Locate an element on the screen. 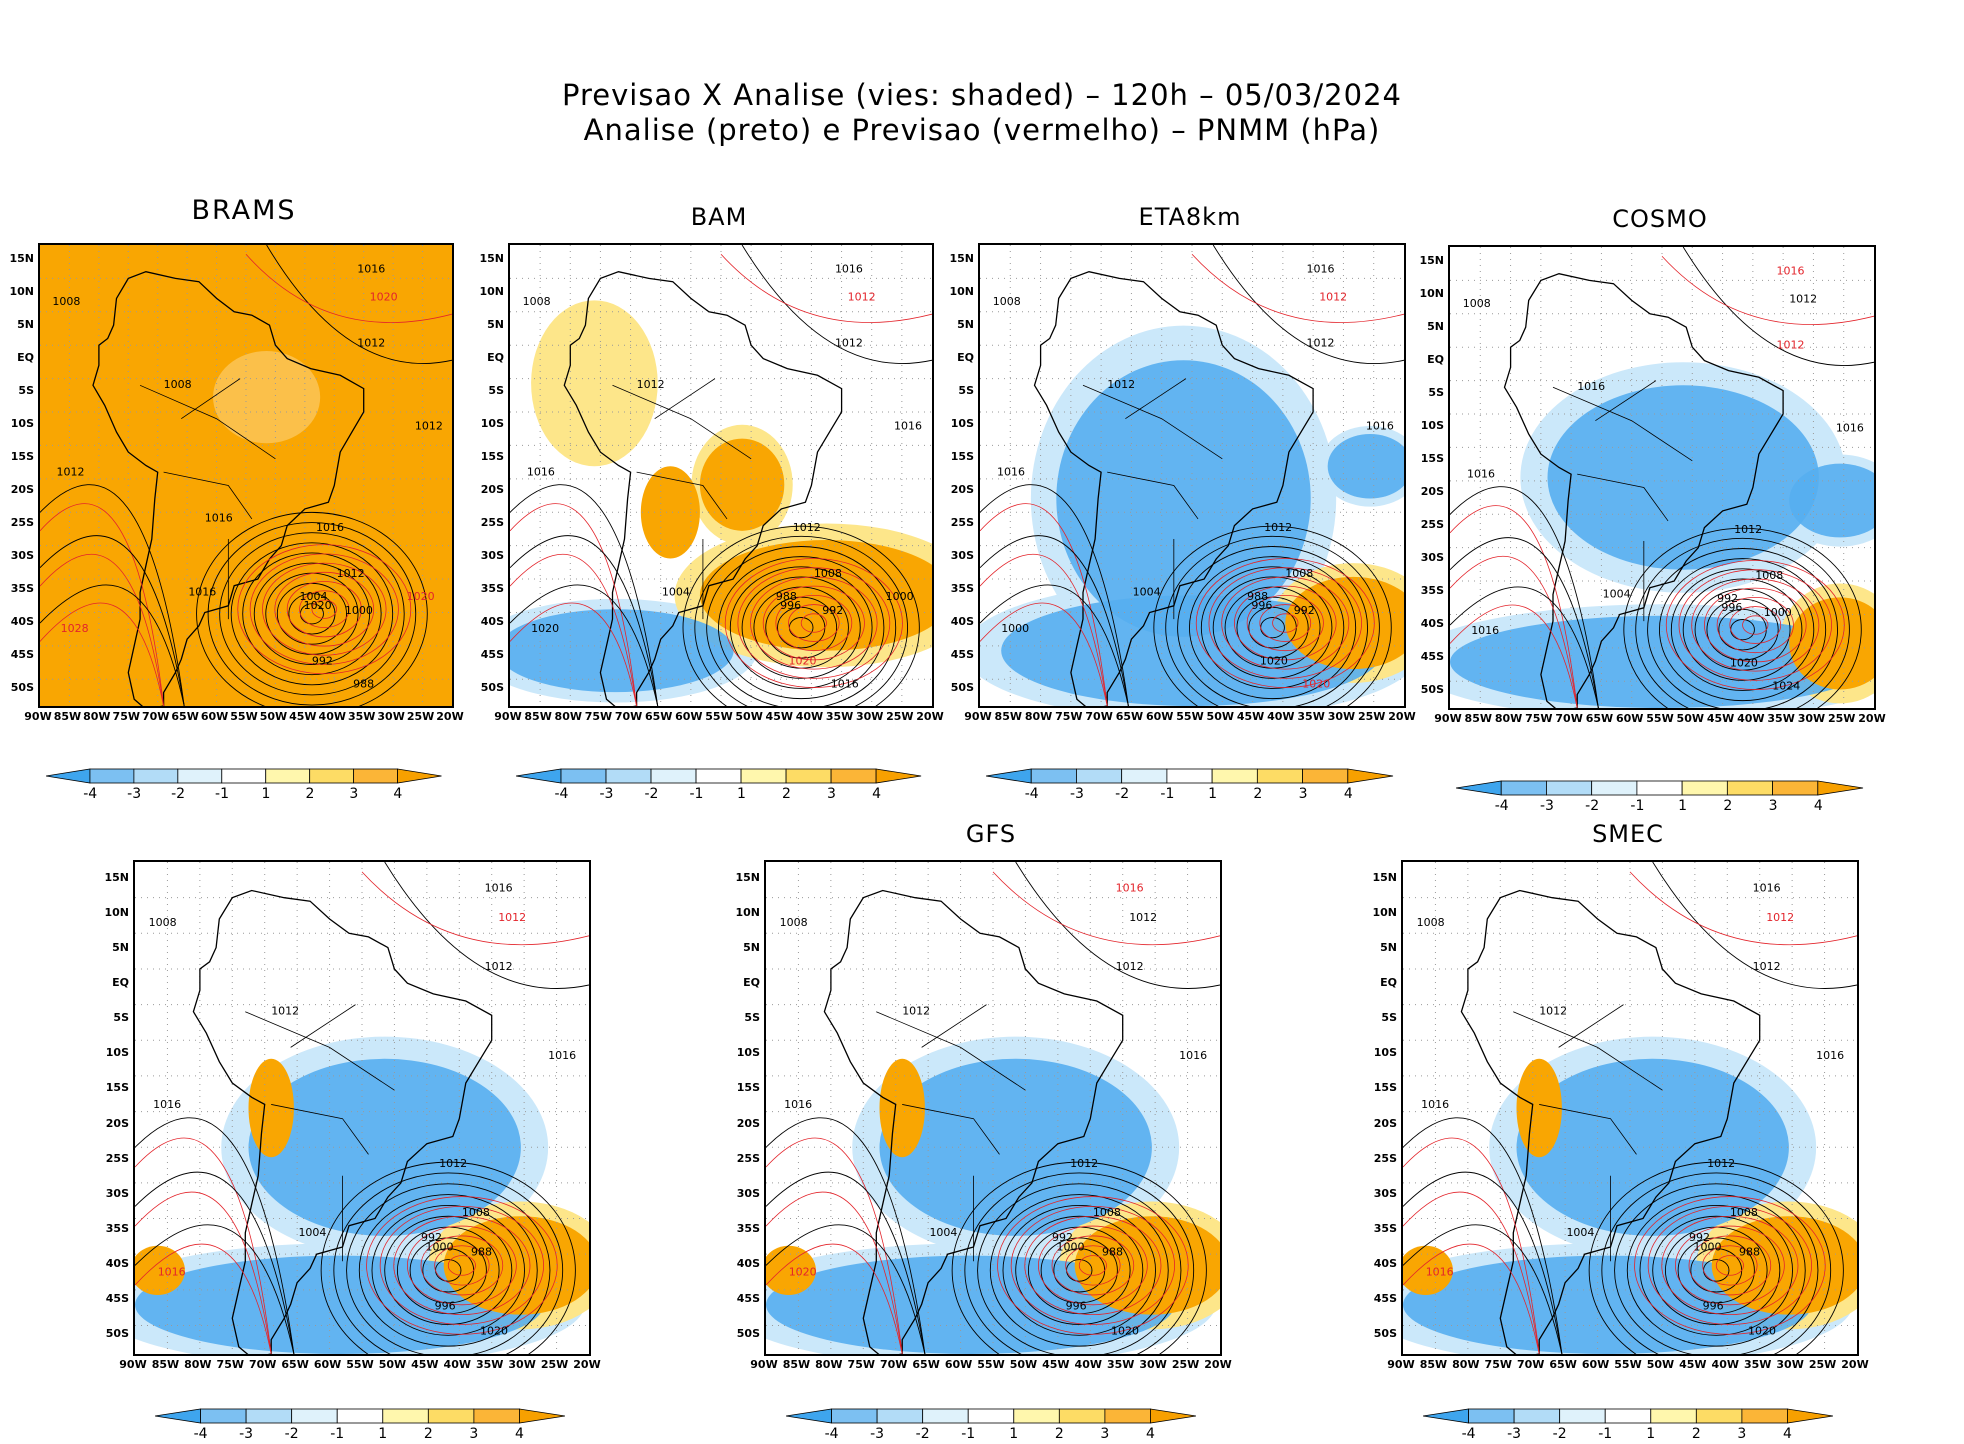 The width and height of the screenshot is (1964, 1444). isobar-label: 1004 is located at coordinates (943, 1232).